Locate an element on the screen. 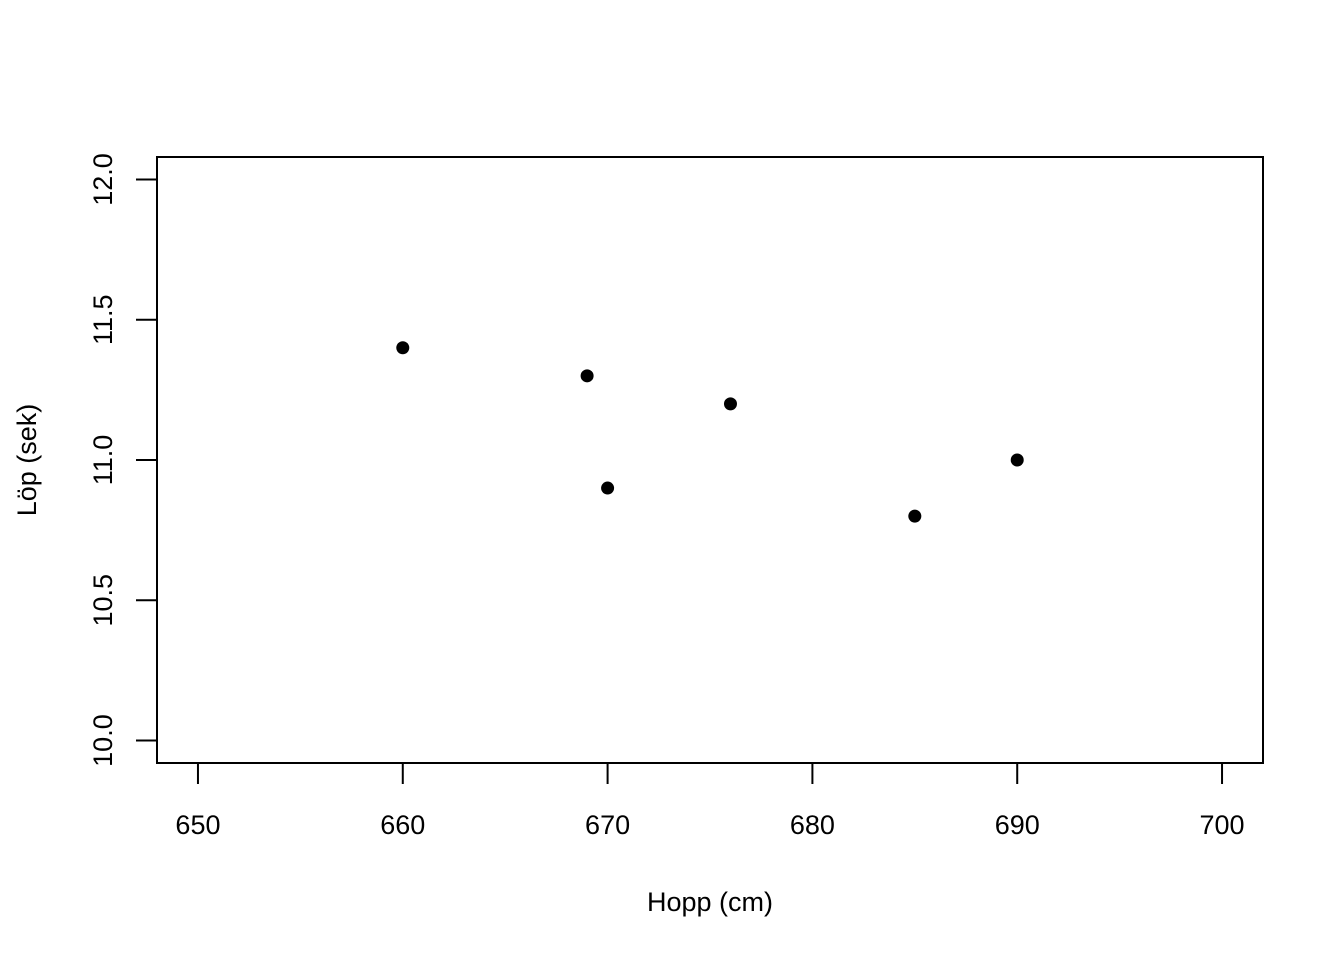 This screenshot has width=1344, height=960. x-tick-label: 700 is located at coordinates (1222, 825).